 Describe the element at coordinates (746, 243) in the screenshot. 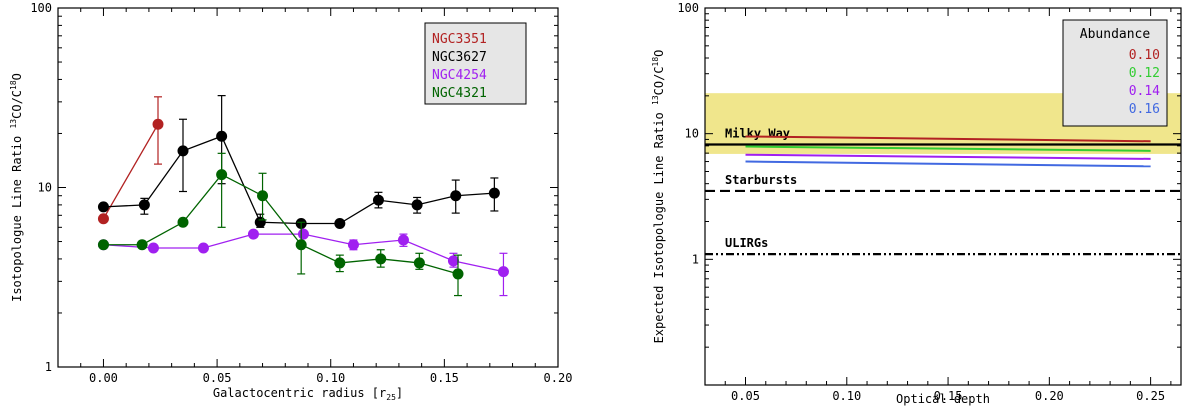

I see `reference-label: ULIRGs` at that location.